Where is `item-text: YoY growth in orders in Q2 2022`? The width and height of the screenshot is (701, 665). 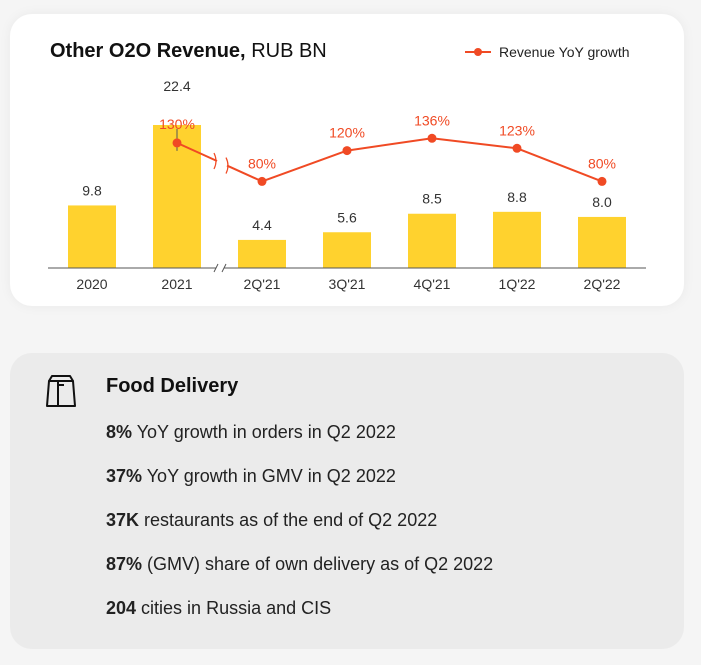
item-text: YoY growth in orders in Q2 2022 is located at coordinates (264, 432).